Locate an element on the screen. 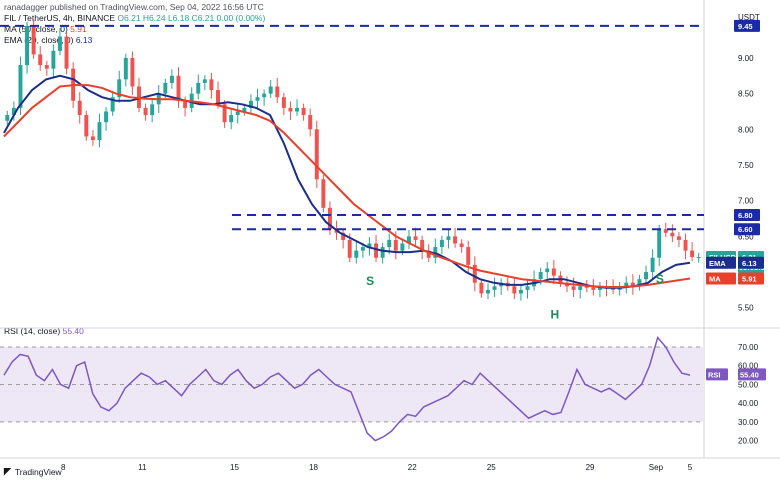 The image size is (780, 480). price-tick-label: 8.50 is located at coordinates (746, 94).